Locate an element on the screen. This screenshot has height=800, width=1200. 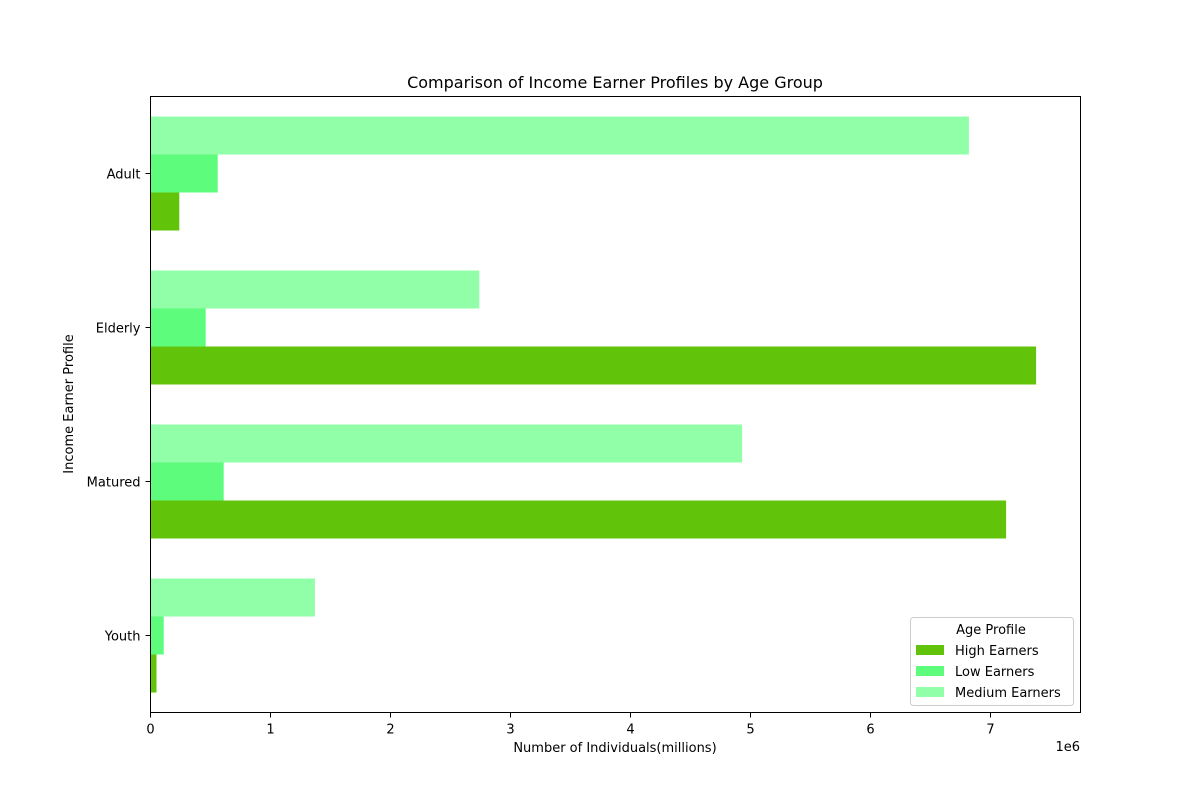
bar-elderly-high-earners is located at coordinates (593, 365).